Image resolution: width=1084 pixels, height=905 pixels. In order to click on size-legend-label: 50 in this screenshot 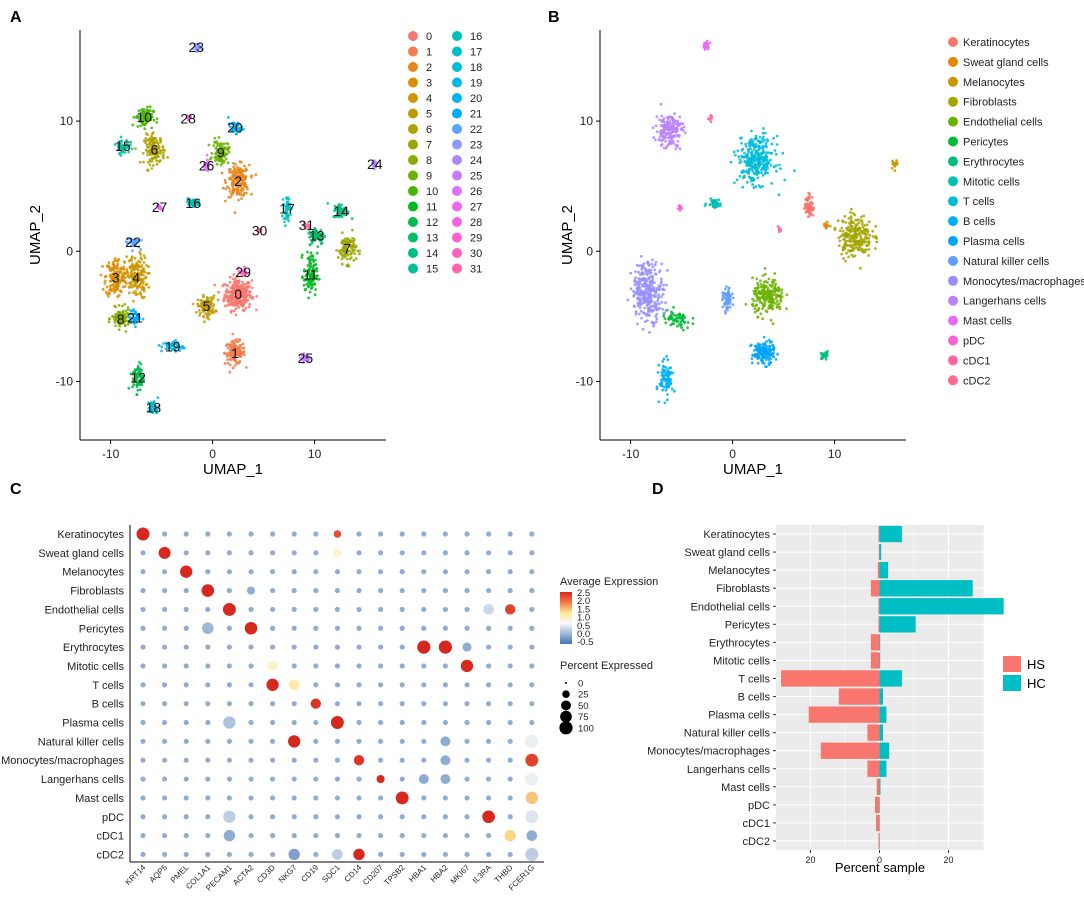, I will do `click(583, 706)`.